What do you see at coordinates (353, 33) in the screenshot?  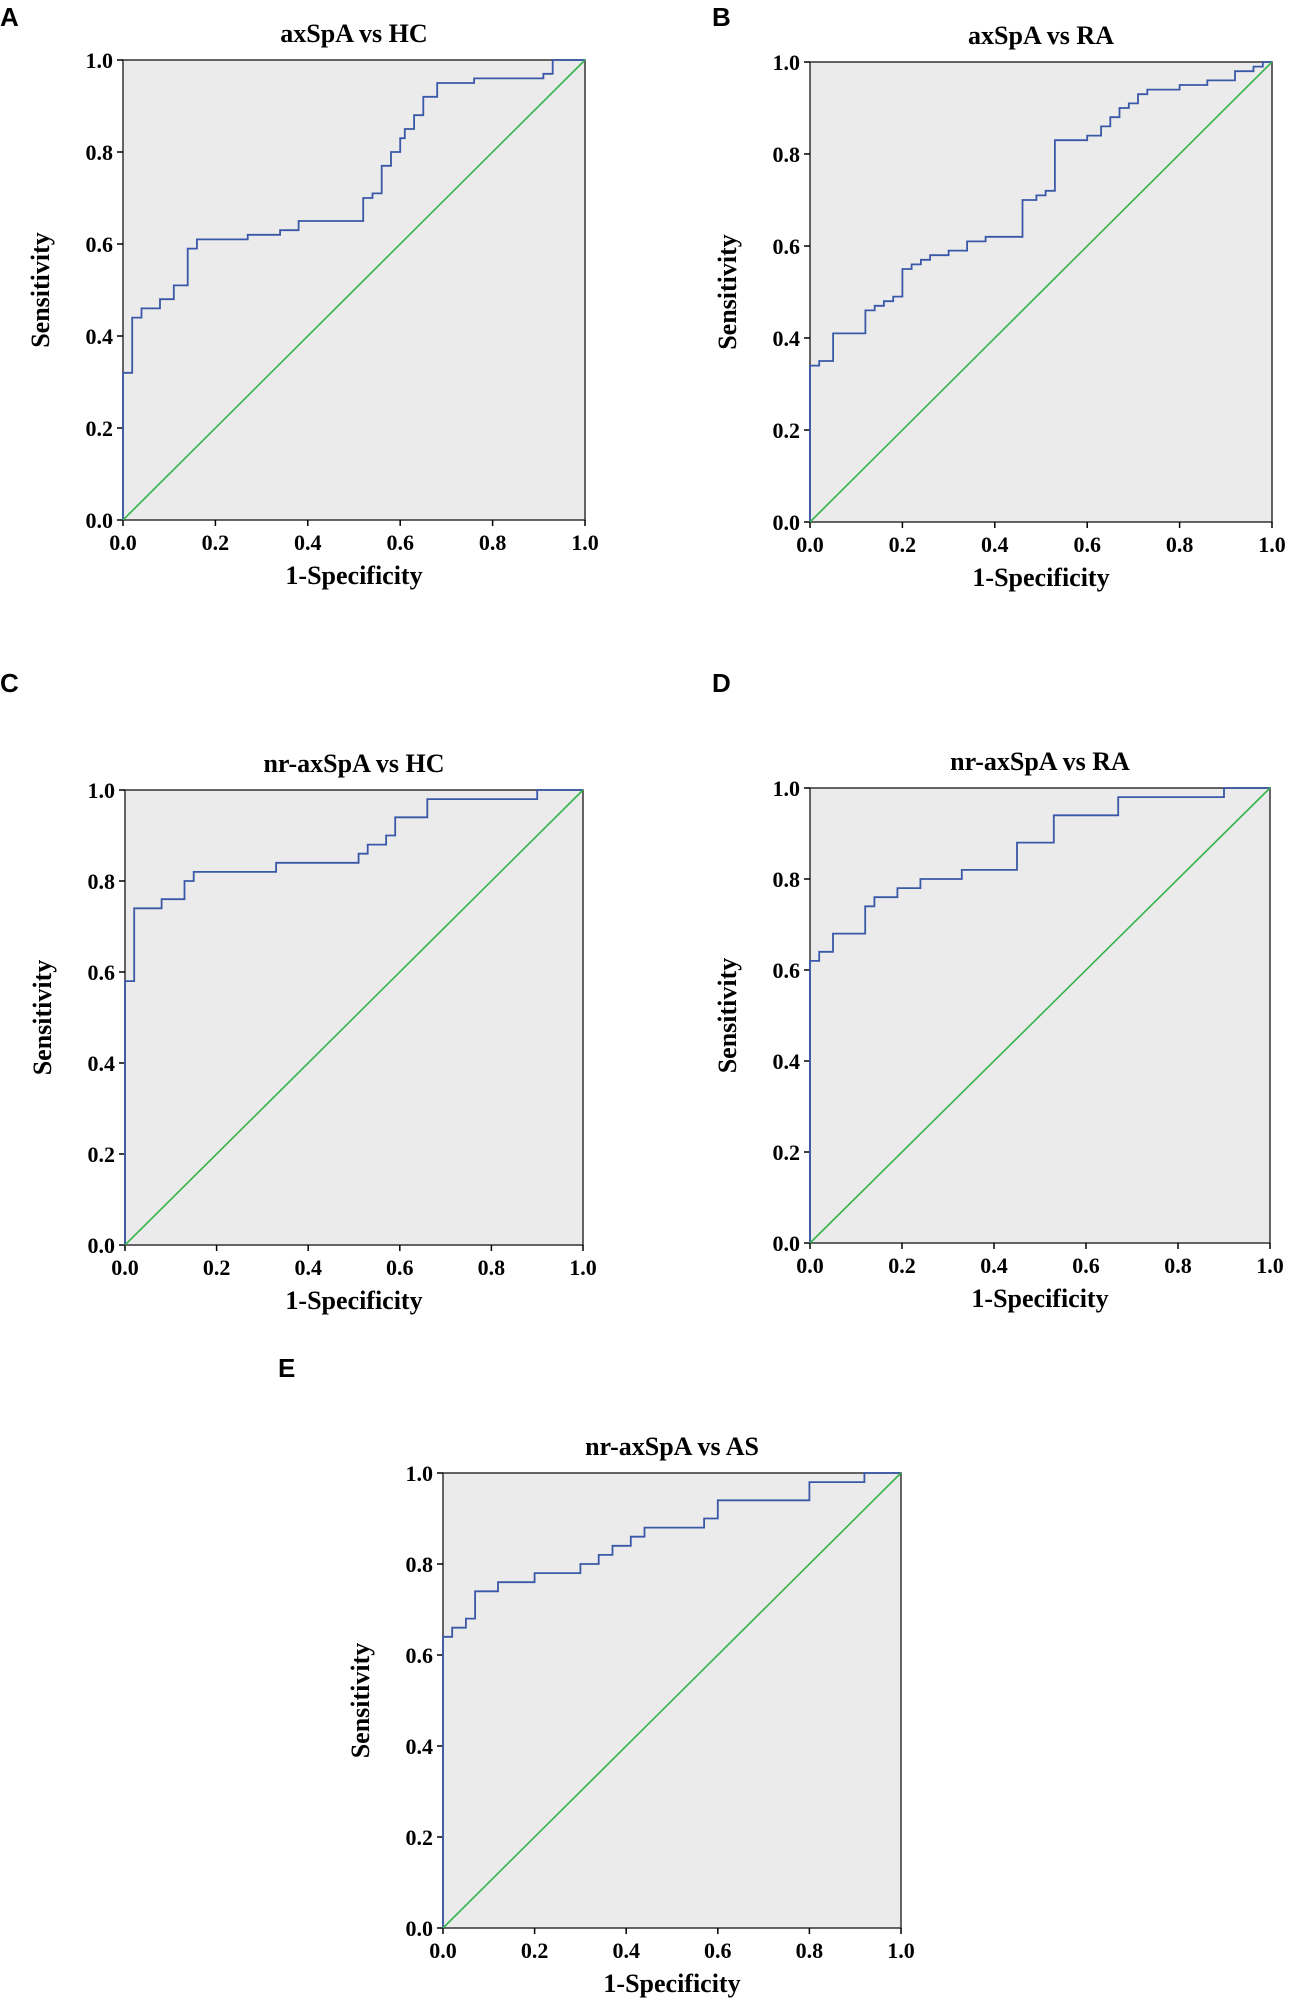 I see `chart-title: axSpA vs HC` at bounding box center [353, 33].